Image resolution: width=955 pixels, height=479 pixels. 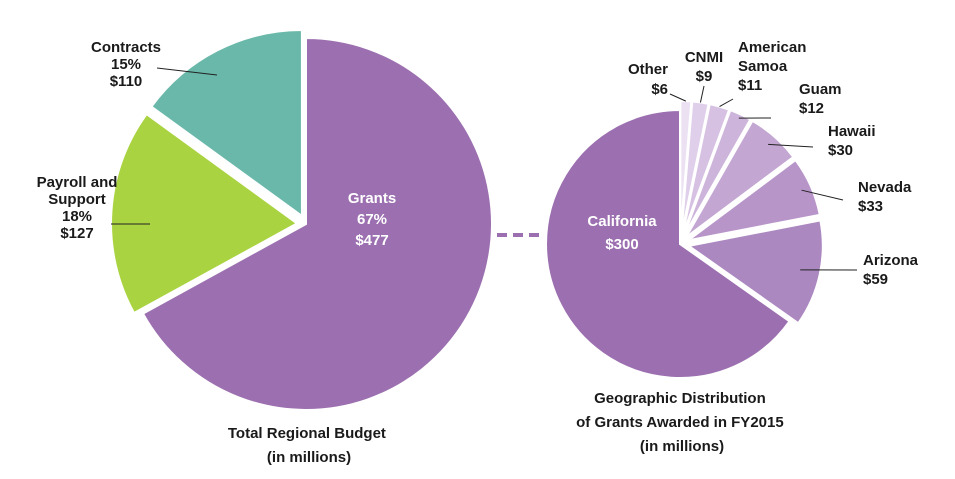 I want to click on slice-label-line: California, so click(x=622, y=221).